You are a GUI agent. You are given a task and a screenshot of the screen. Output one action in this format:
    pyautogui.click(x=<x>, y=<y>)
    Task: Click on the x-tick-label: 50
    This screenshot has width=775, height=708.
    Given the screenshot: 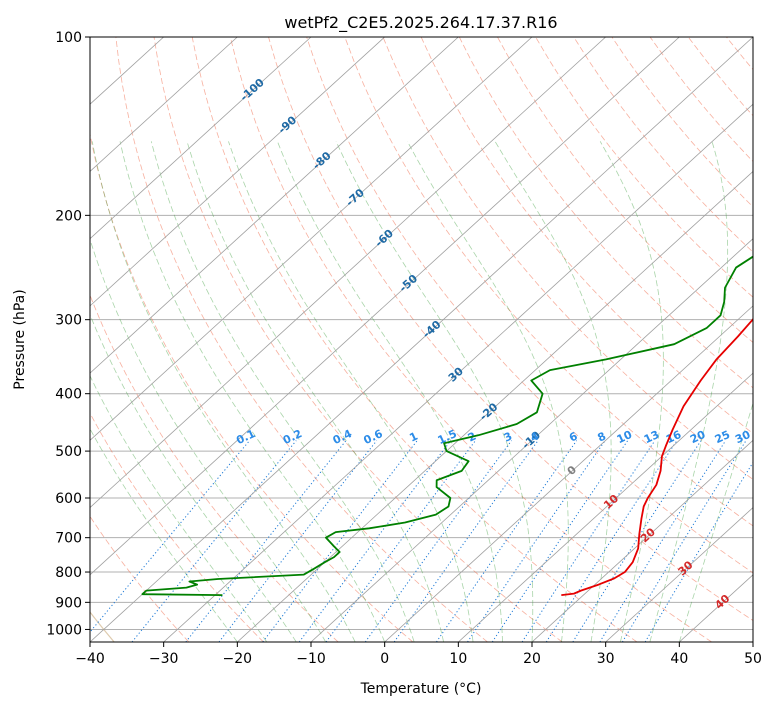 What is the action you would take?
    pyautogui.click(x=753, y=659)
    